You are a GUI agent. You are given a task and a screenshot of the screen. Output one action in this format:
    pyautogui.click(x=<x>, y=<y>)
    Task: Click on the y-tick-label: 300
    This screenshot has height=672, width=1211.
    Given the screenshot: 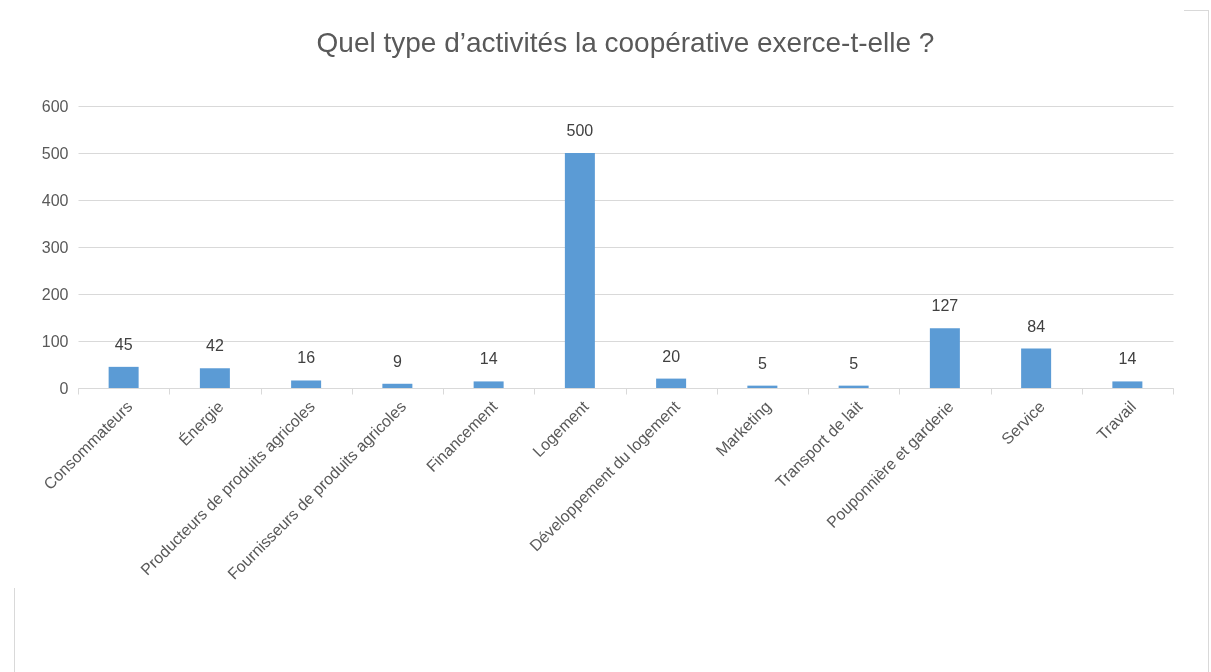 What is the action you would take?
    pyautogui.click(x=55, y=247)
    